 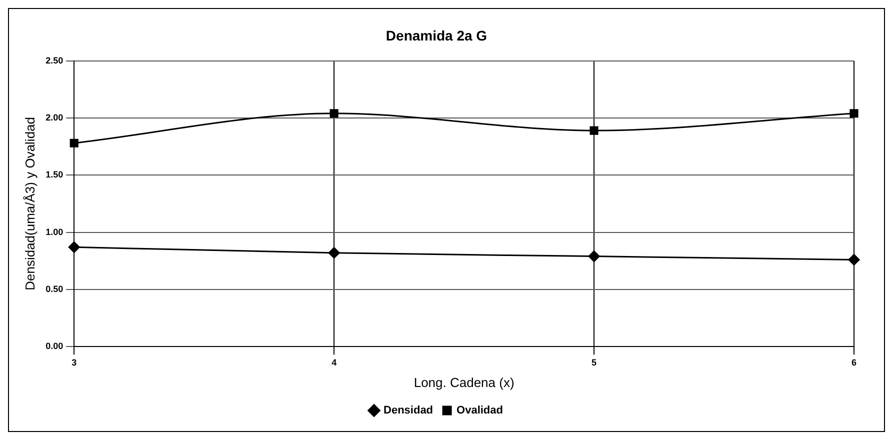 What do you see at coordinates (479, 410) in the screenshot?
I see `legend-label: Ovalidad` at bounding box center [479, 410].